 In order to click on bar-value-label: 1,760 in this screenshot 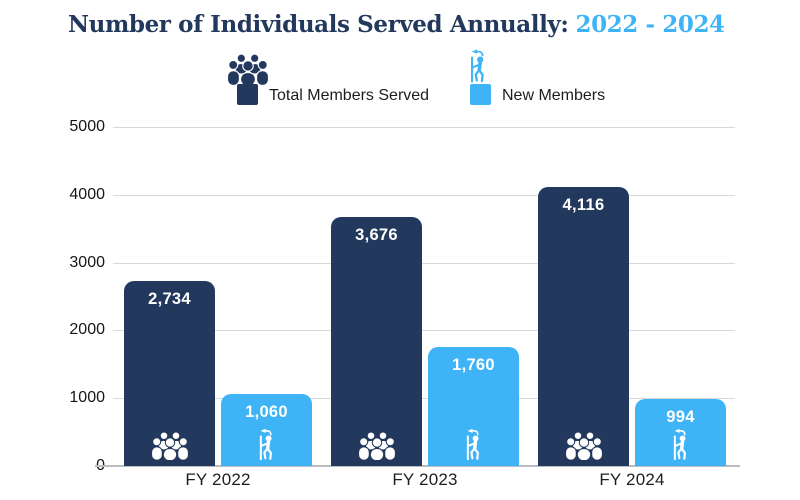, I will do `click(473, 364)`.